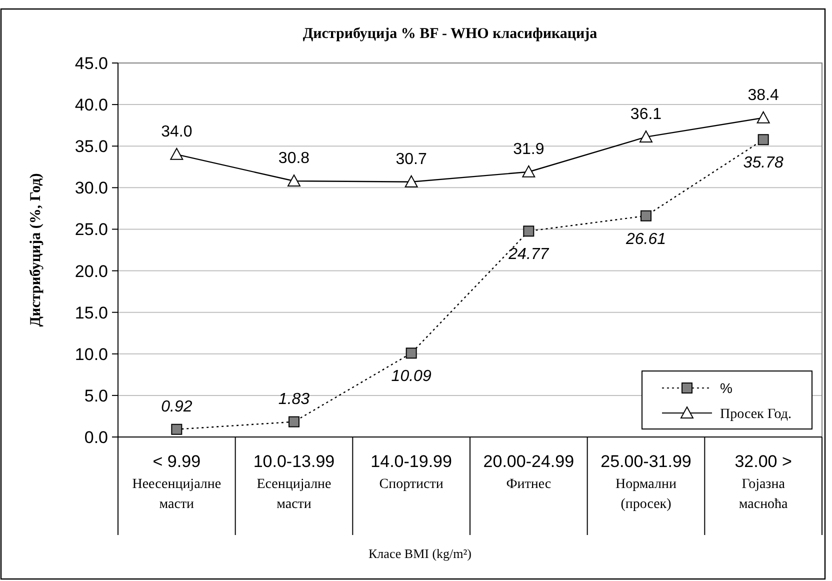  Describe the element at coordinates (450, 34) in the screenshot. I see `chart-title: Дистрибуција % BF - WHO класификација` at that location.